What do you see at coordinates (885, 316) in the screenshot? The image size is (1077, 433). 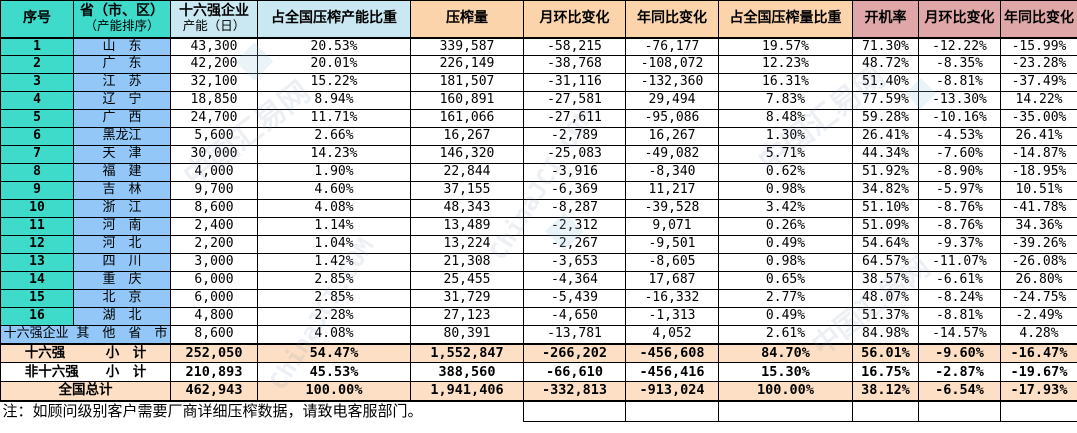 I see `value-cell: 51.37%` at bounding box center [885, 316].